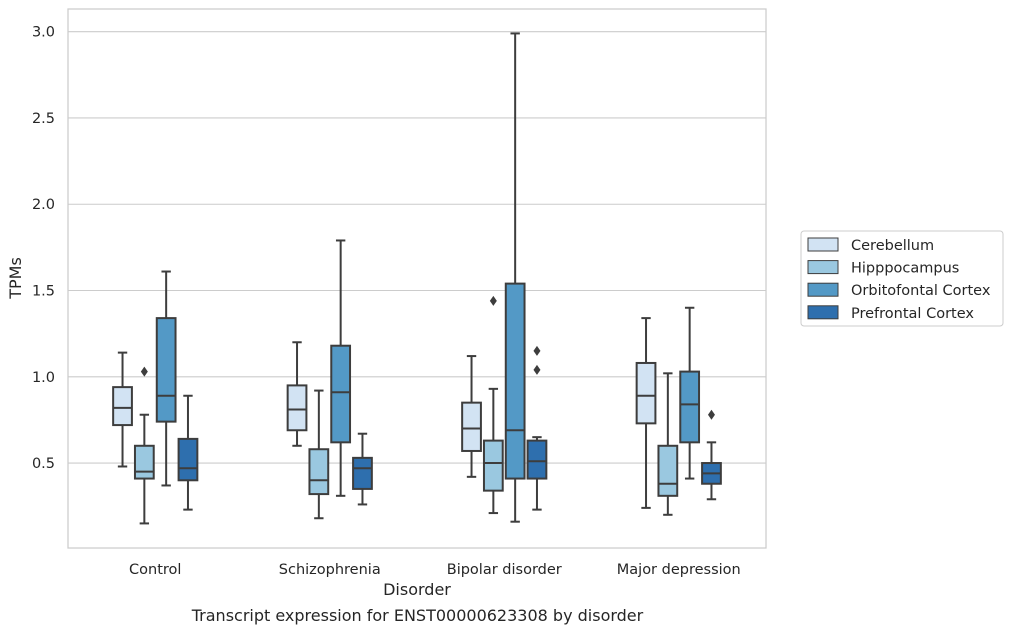 This screenshot has height=634, width=1014. What do you see at coordinates (892, 246) in the screenshot?
I see `legend-label: Cerebellum` at bounding box center [892, 246].